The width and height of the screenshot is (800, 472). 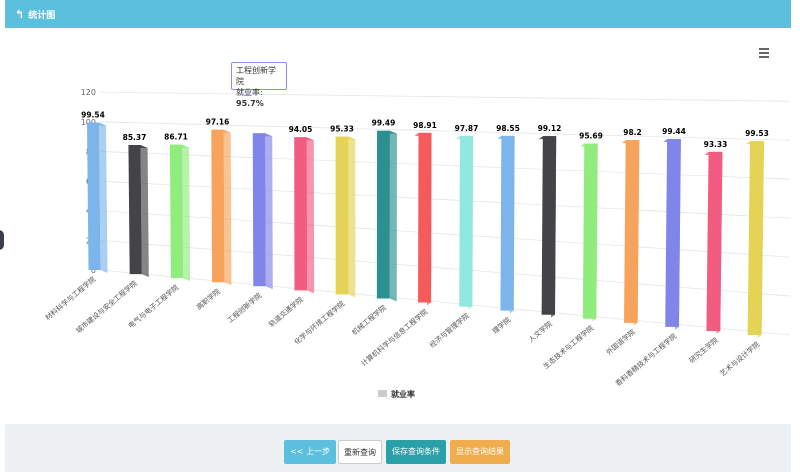 I want to click on chart-menu-icon, so click(x=764, y=53).